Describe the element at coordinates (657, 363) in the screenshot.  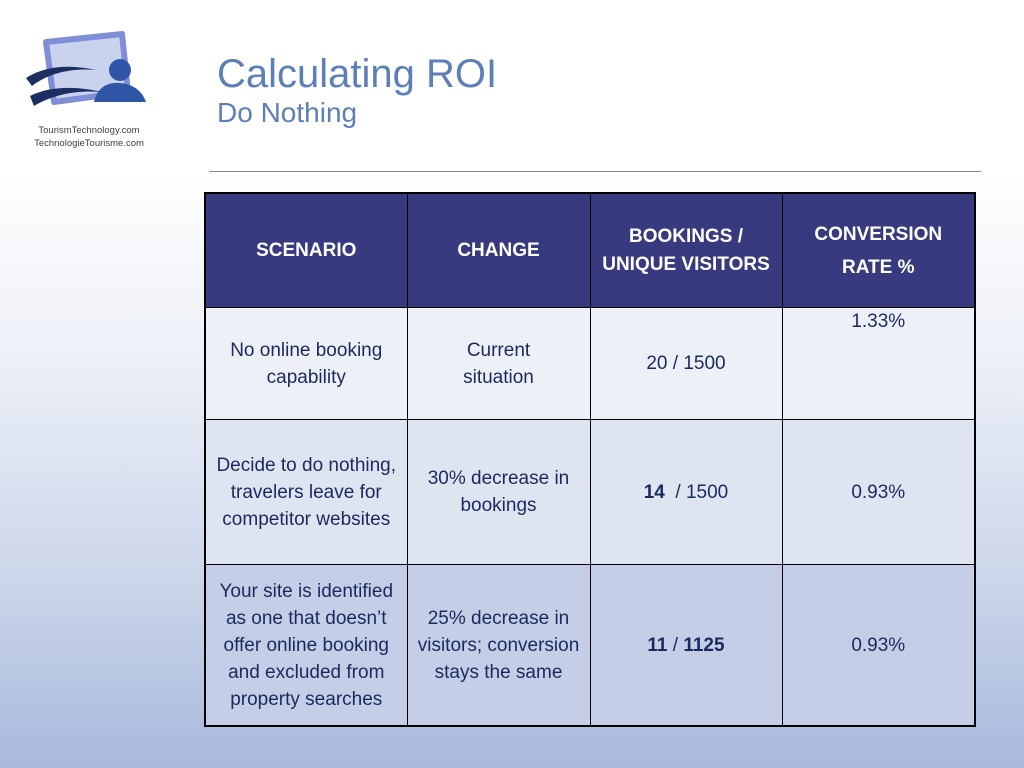
I see `bookings-value: 20` at that location.